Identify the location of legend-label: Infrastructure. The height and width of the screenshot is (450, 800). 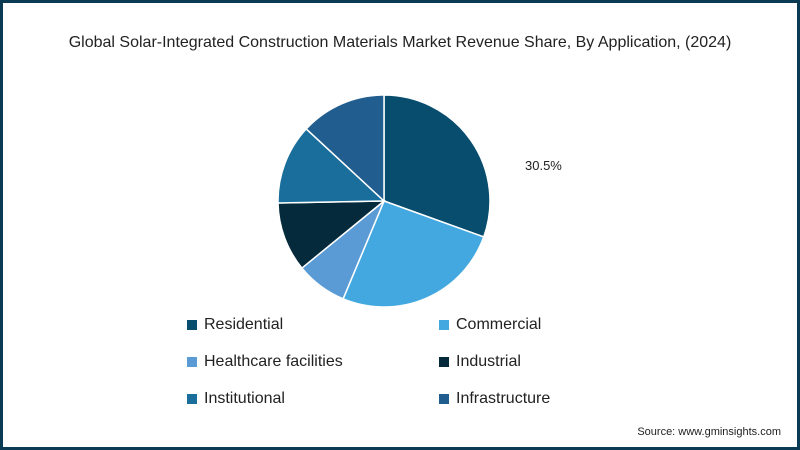
(503, 398).